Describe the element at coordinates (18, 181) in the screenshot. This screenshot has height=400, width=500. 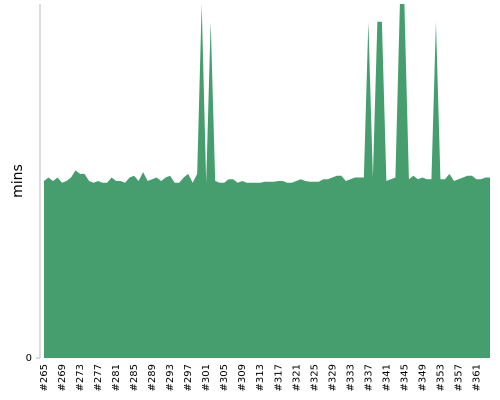
I see `y-axis-label: mins` at that location.